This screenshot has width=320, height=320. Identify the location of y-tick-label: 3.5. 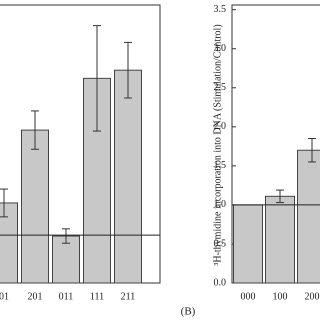
(220, 9).